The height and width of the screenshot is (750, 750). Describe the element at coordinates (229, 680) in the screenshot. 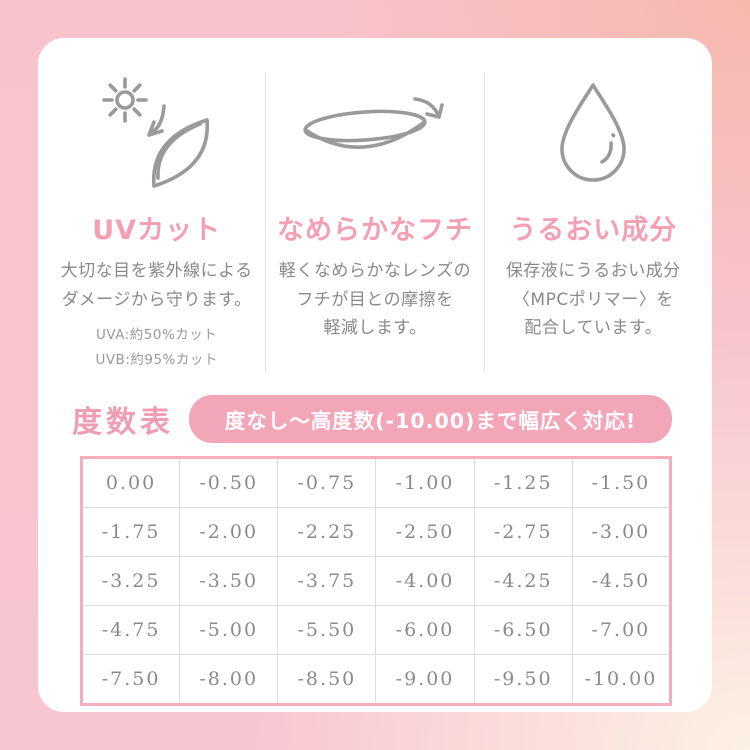

I see `power-value-cell: -8.00` at that location.